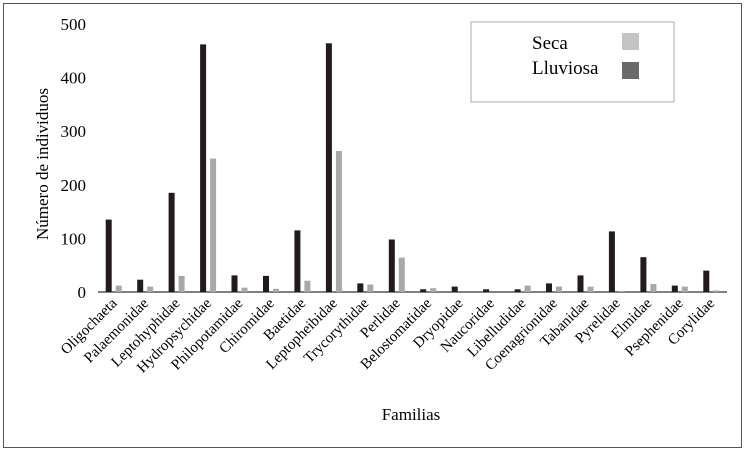 The image size is (747, 453). What do you see at coordinates (150, 289) in the screenshot?
I see `bar-seca-palaemonidae` at bounding box center [150, 289].